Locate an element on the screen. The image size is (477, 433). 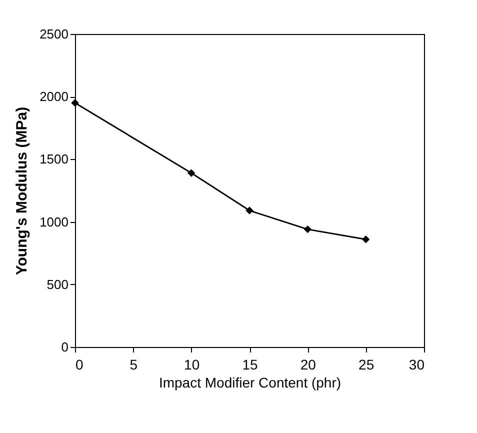
y-tick-label: 0 is located at coordinates (64, 347).